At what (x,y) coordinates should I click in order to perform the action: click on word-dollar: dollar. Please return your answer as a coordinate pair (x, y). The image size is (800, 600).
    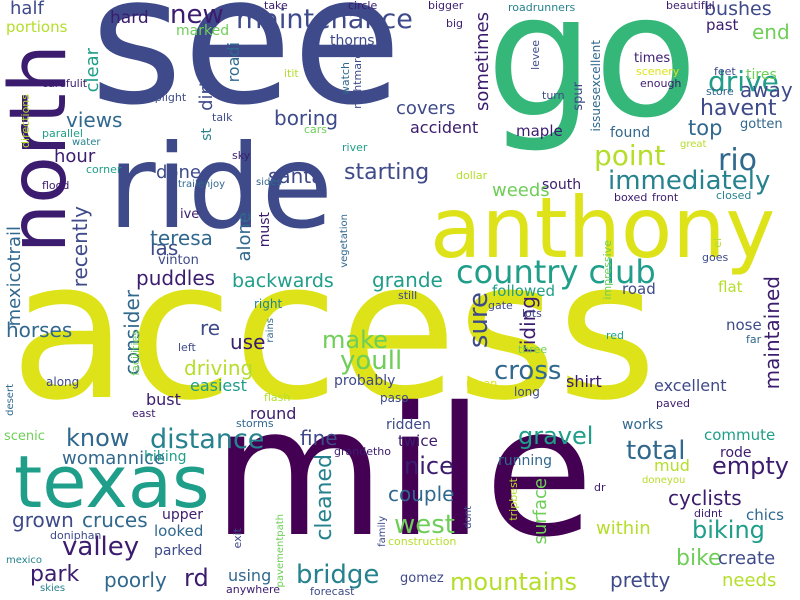
    Looking at the image, I should click on (472, 175).